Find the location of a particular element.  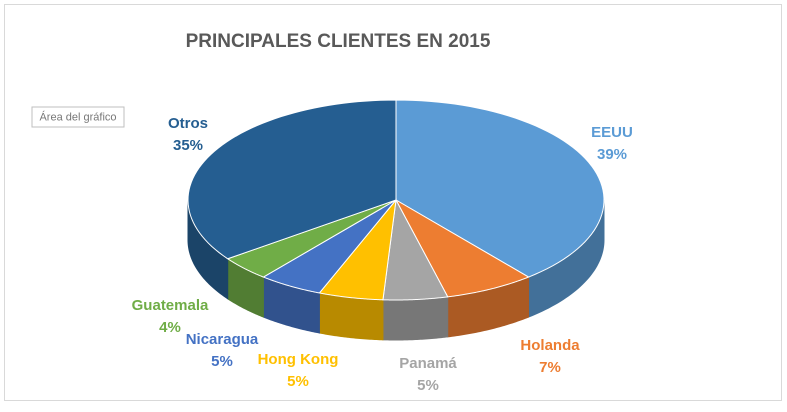

data-label-value: 7% is located at coordinates (550, 367).